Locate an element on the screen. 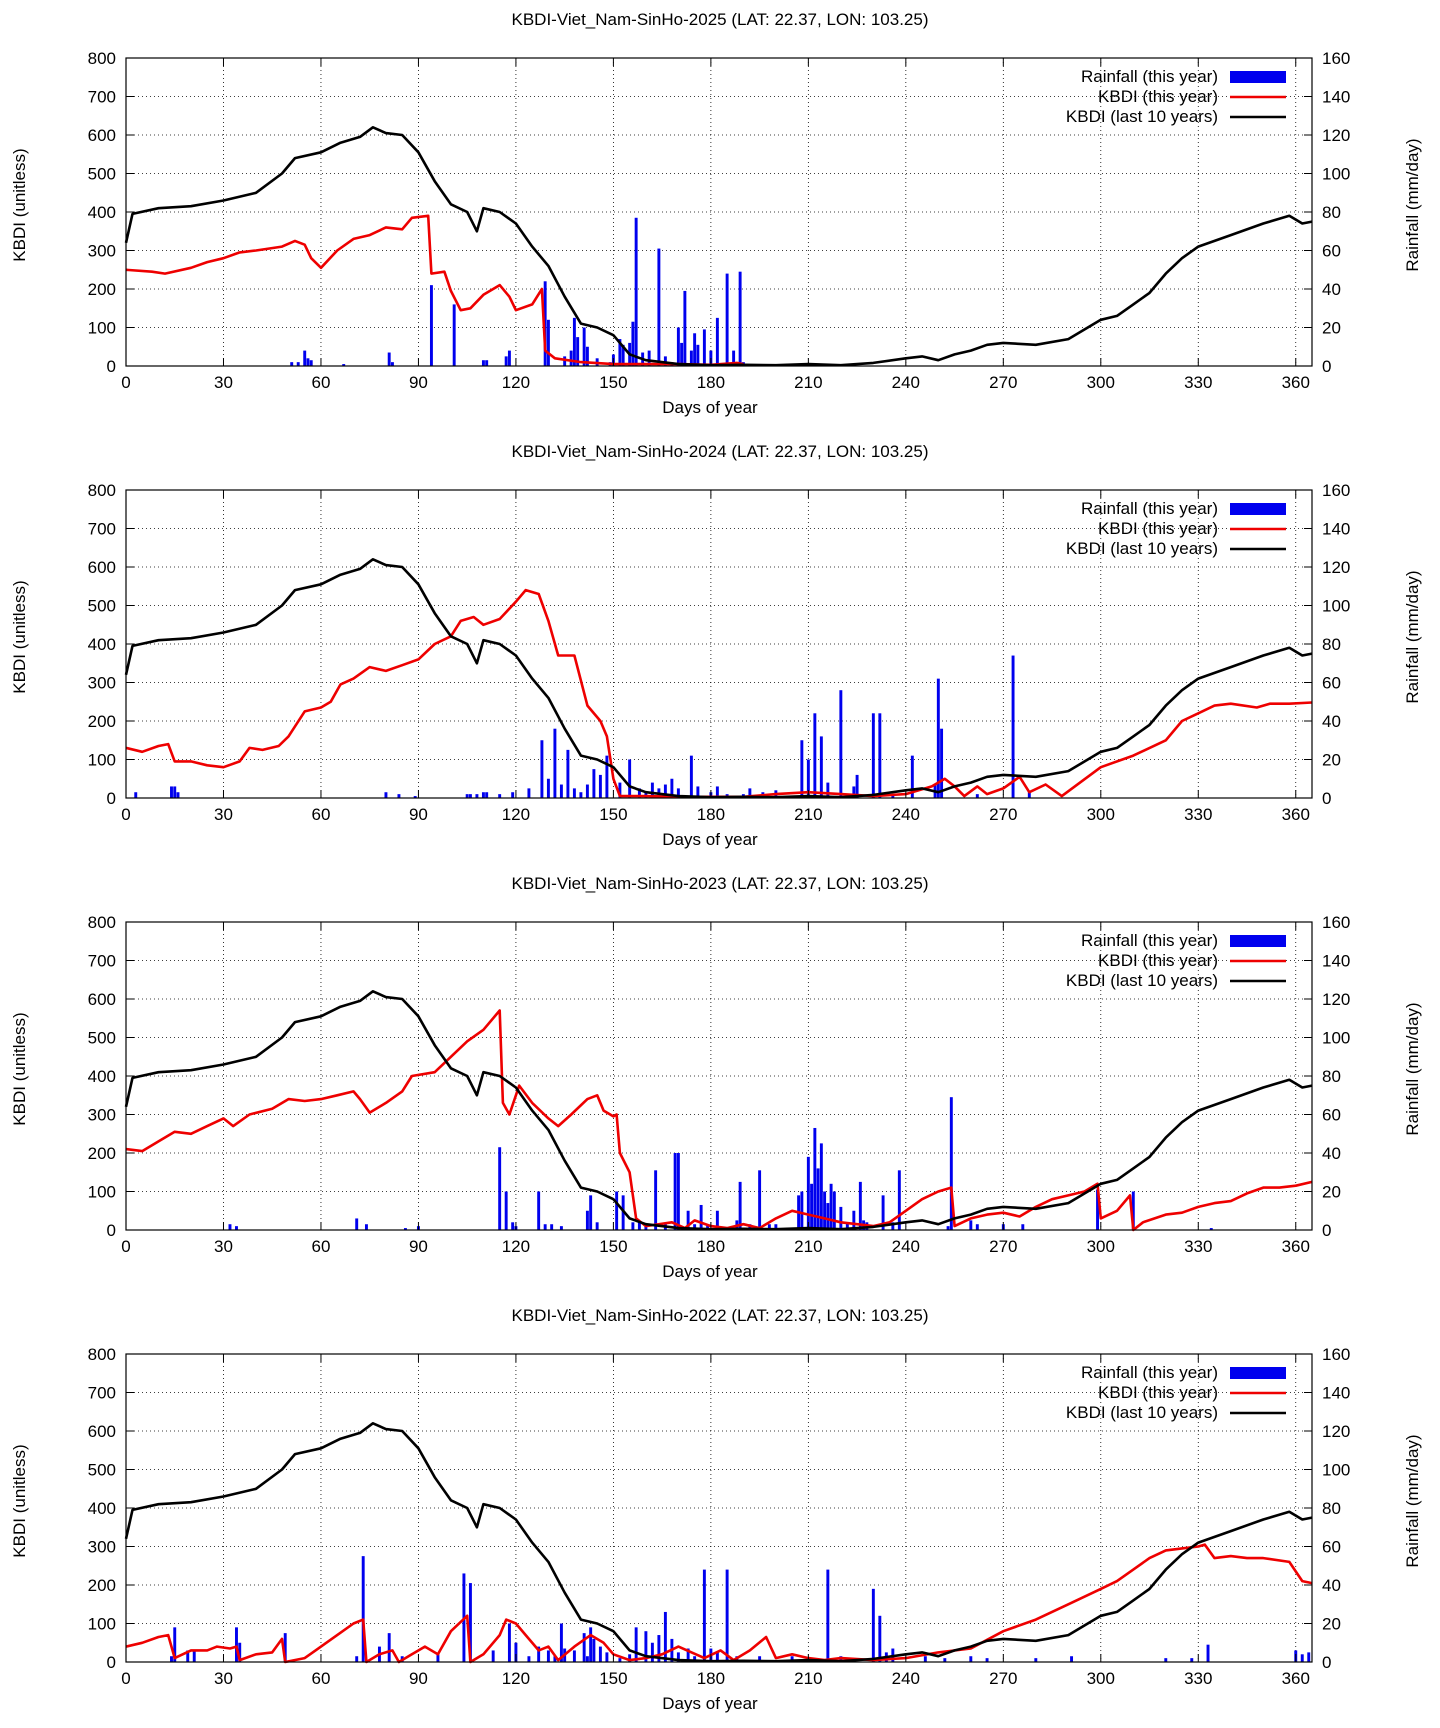  x-tick-label: 120 is located at coordinates (516, 1678).